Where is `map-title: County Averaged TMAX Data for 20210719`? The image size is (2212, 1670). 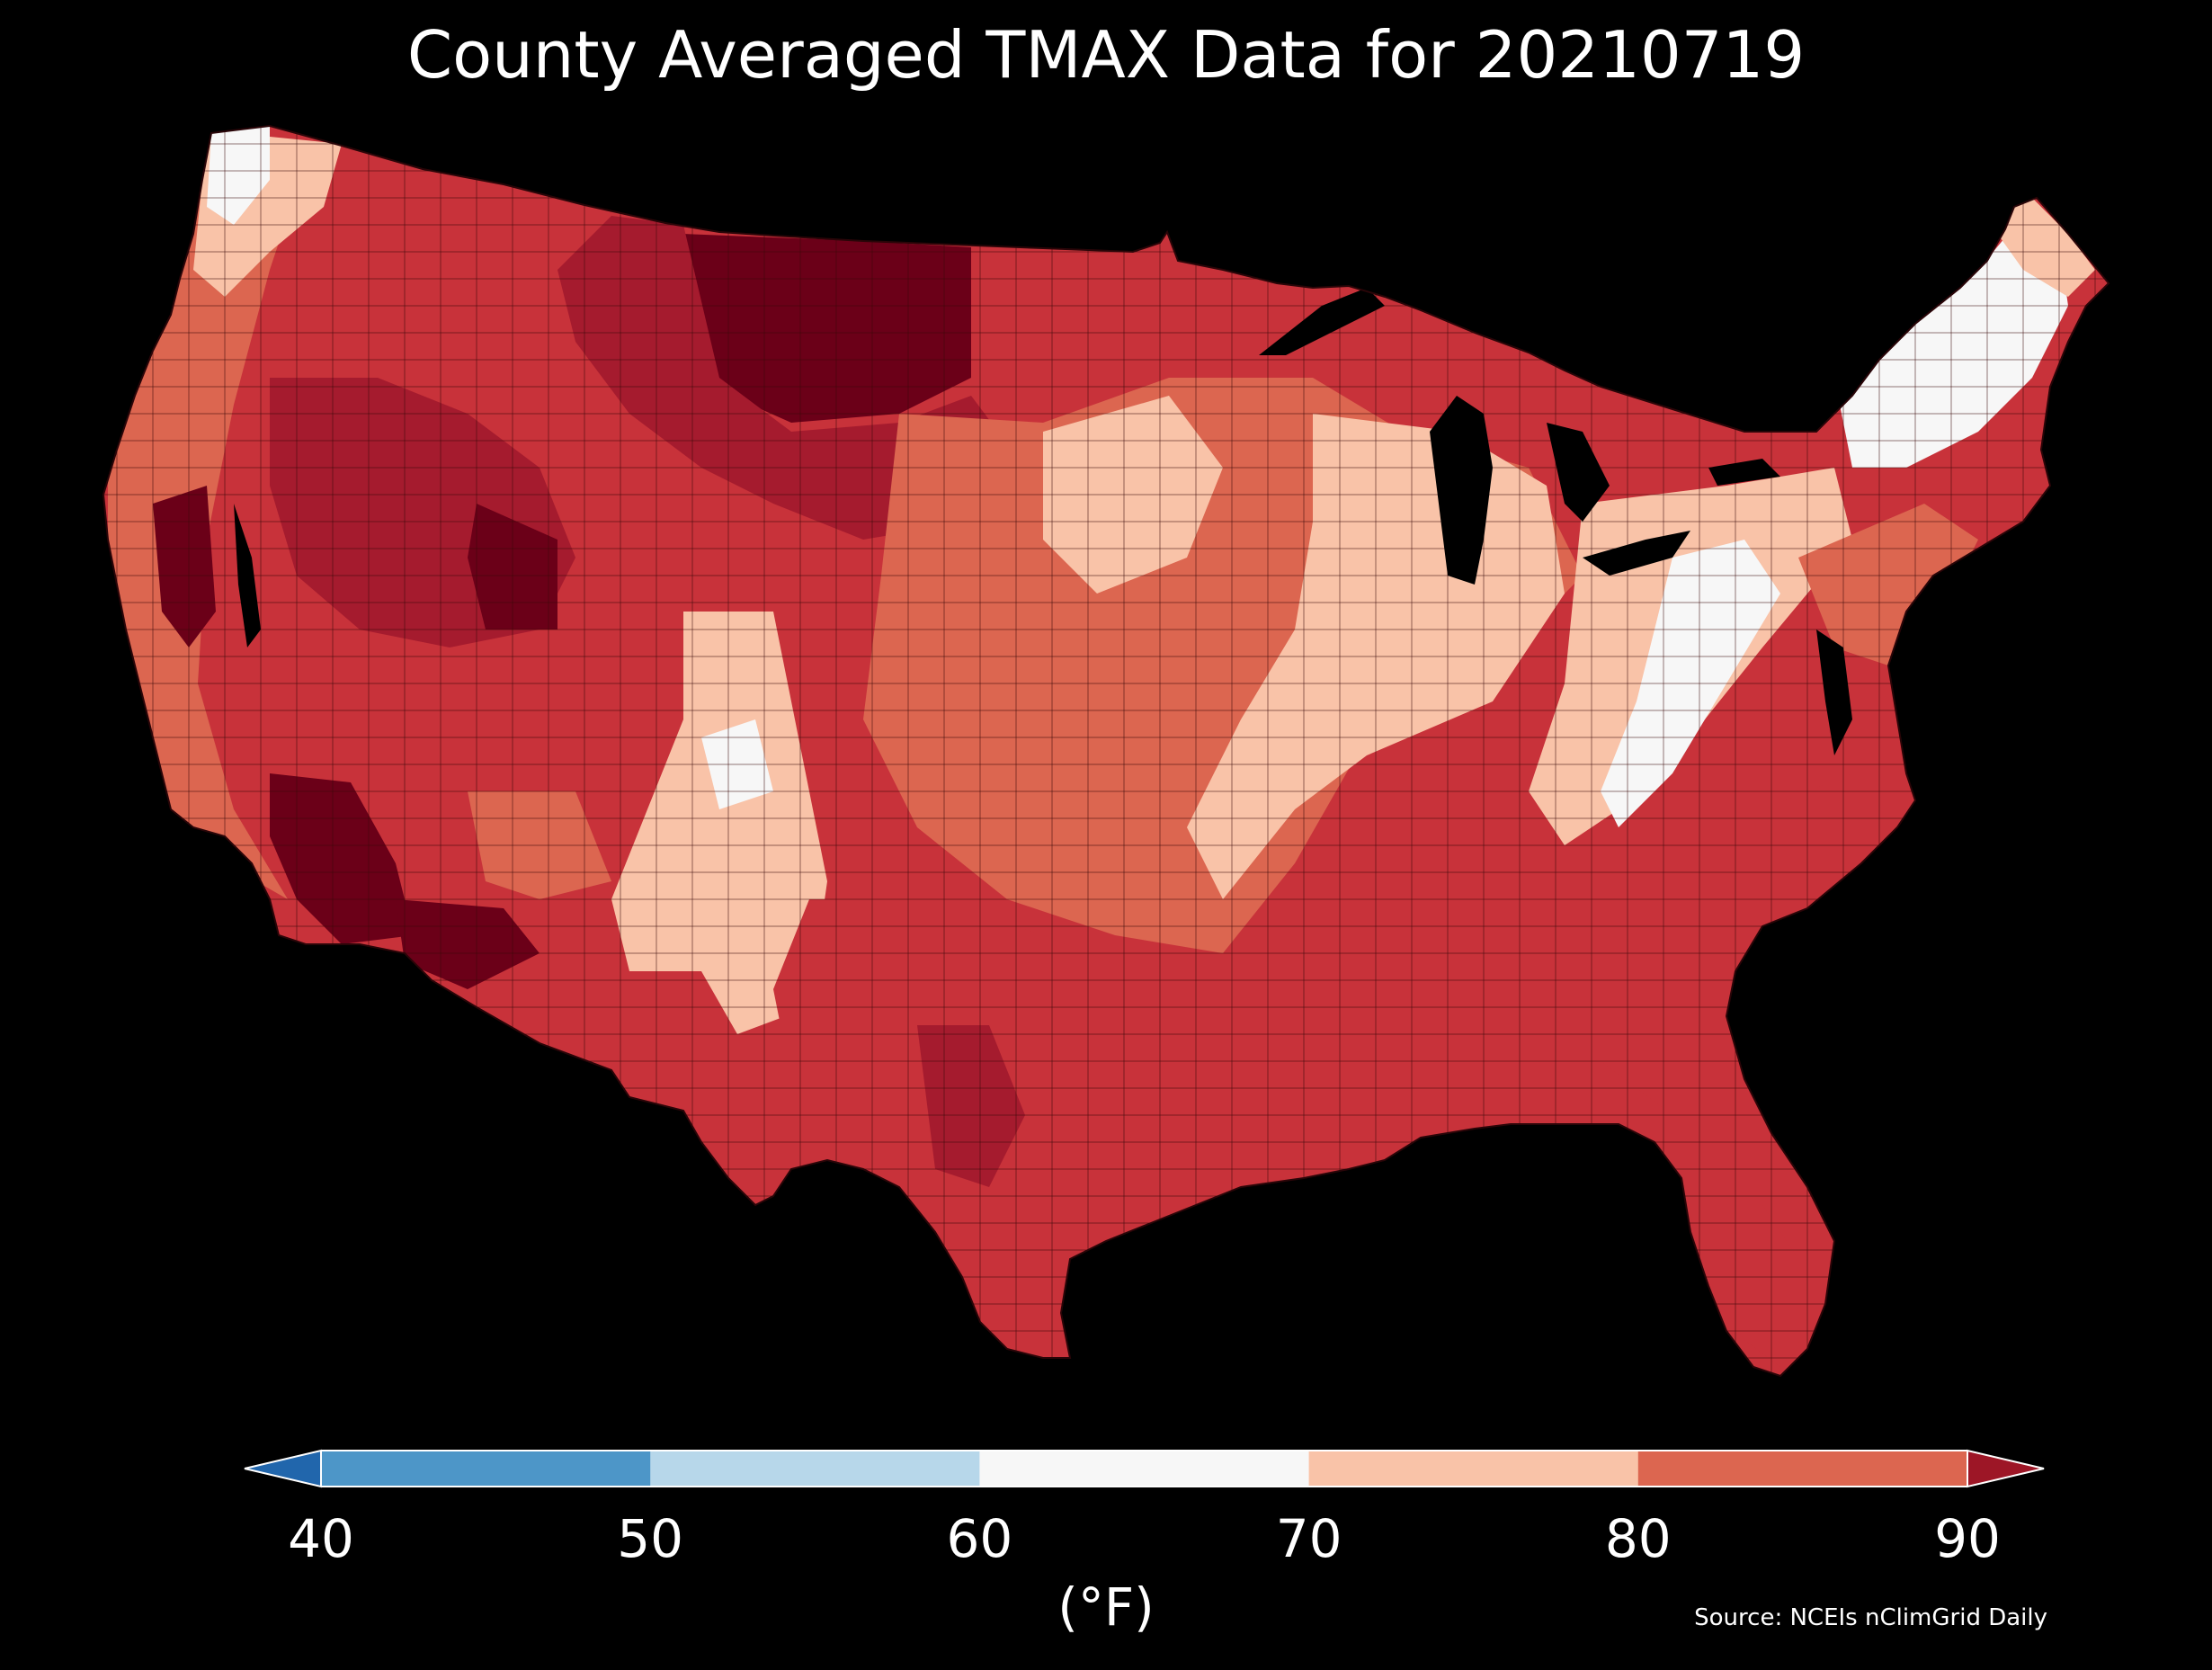
map-title: County Averaged TMAX Data for 20210719 is located at coordinates (1106, 55).